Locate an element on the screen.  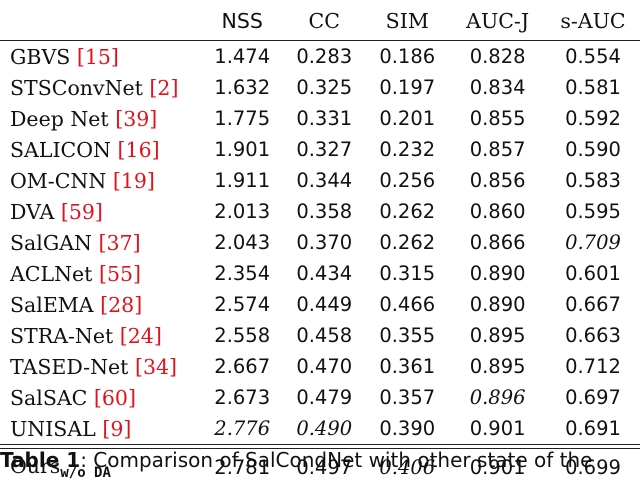
sim-value: 0.361 is located at coordinates (407, 366).